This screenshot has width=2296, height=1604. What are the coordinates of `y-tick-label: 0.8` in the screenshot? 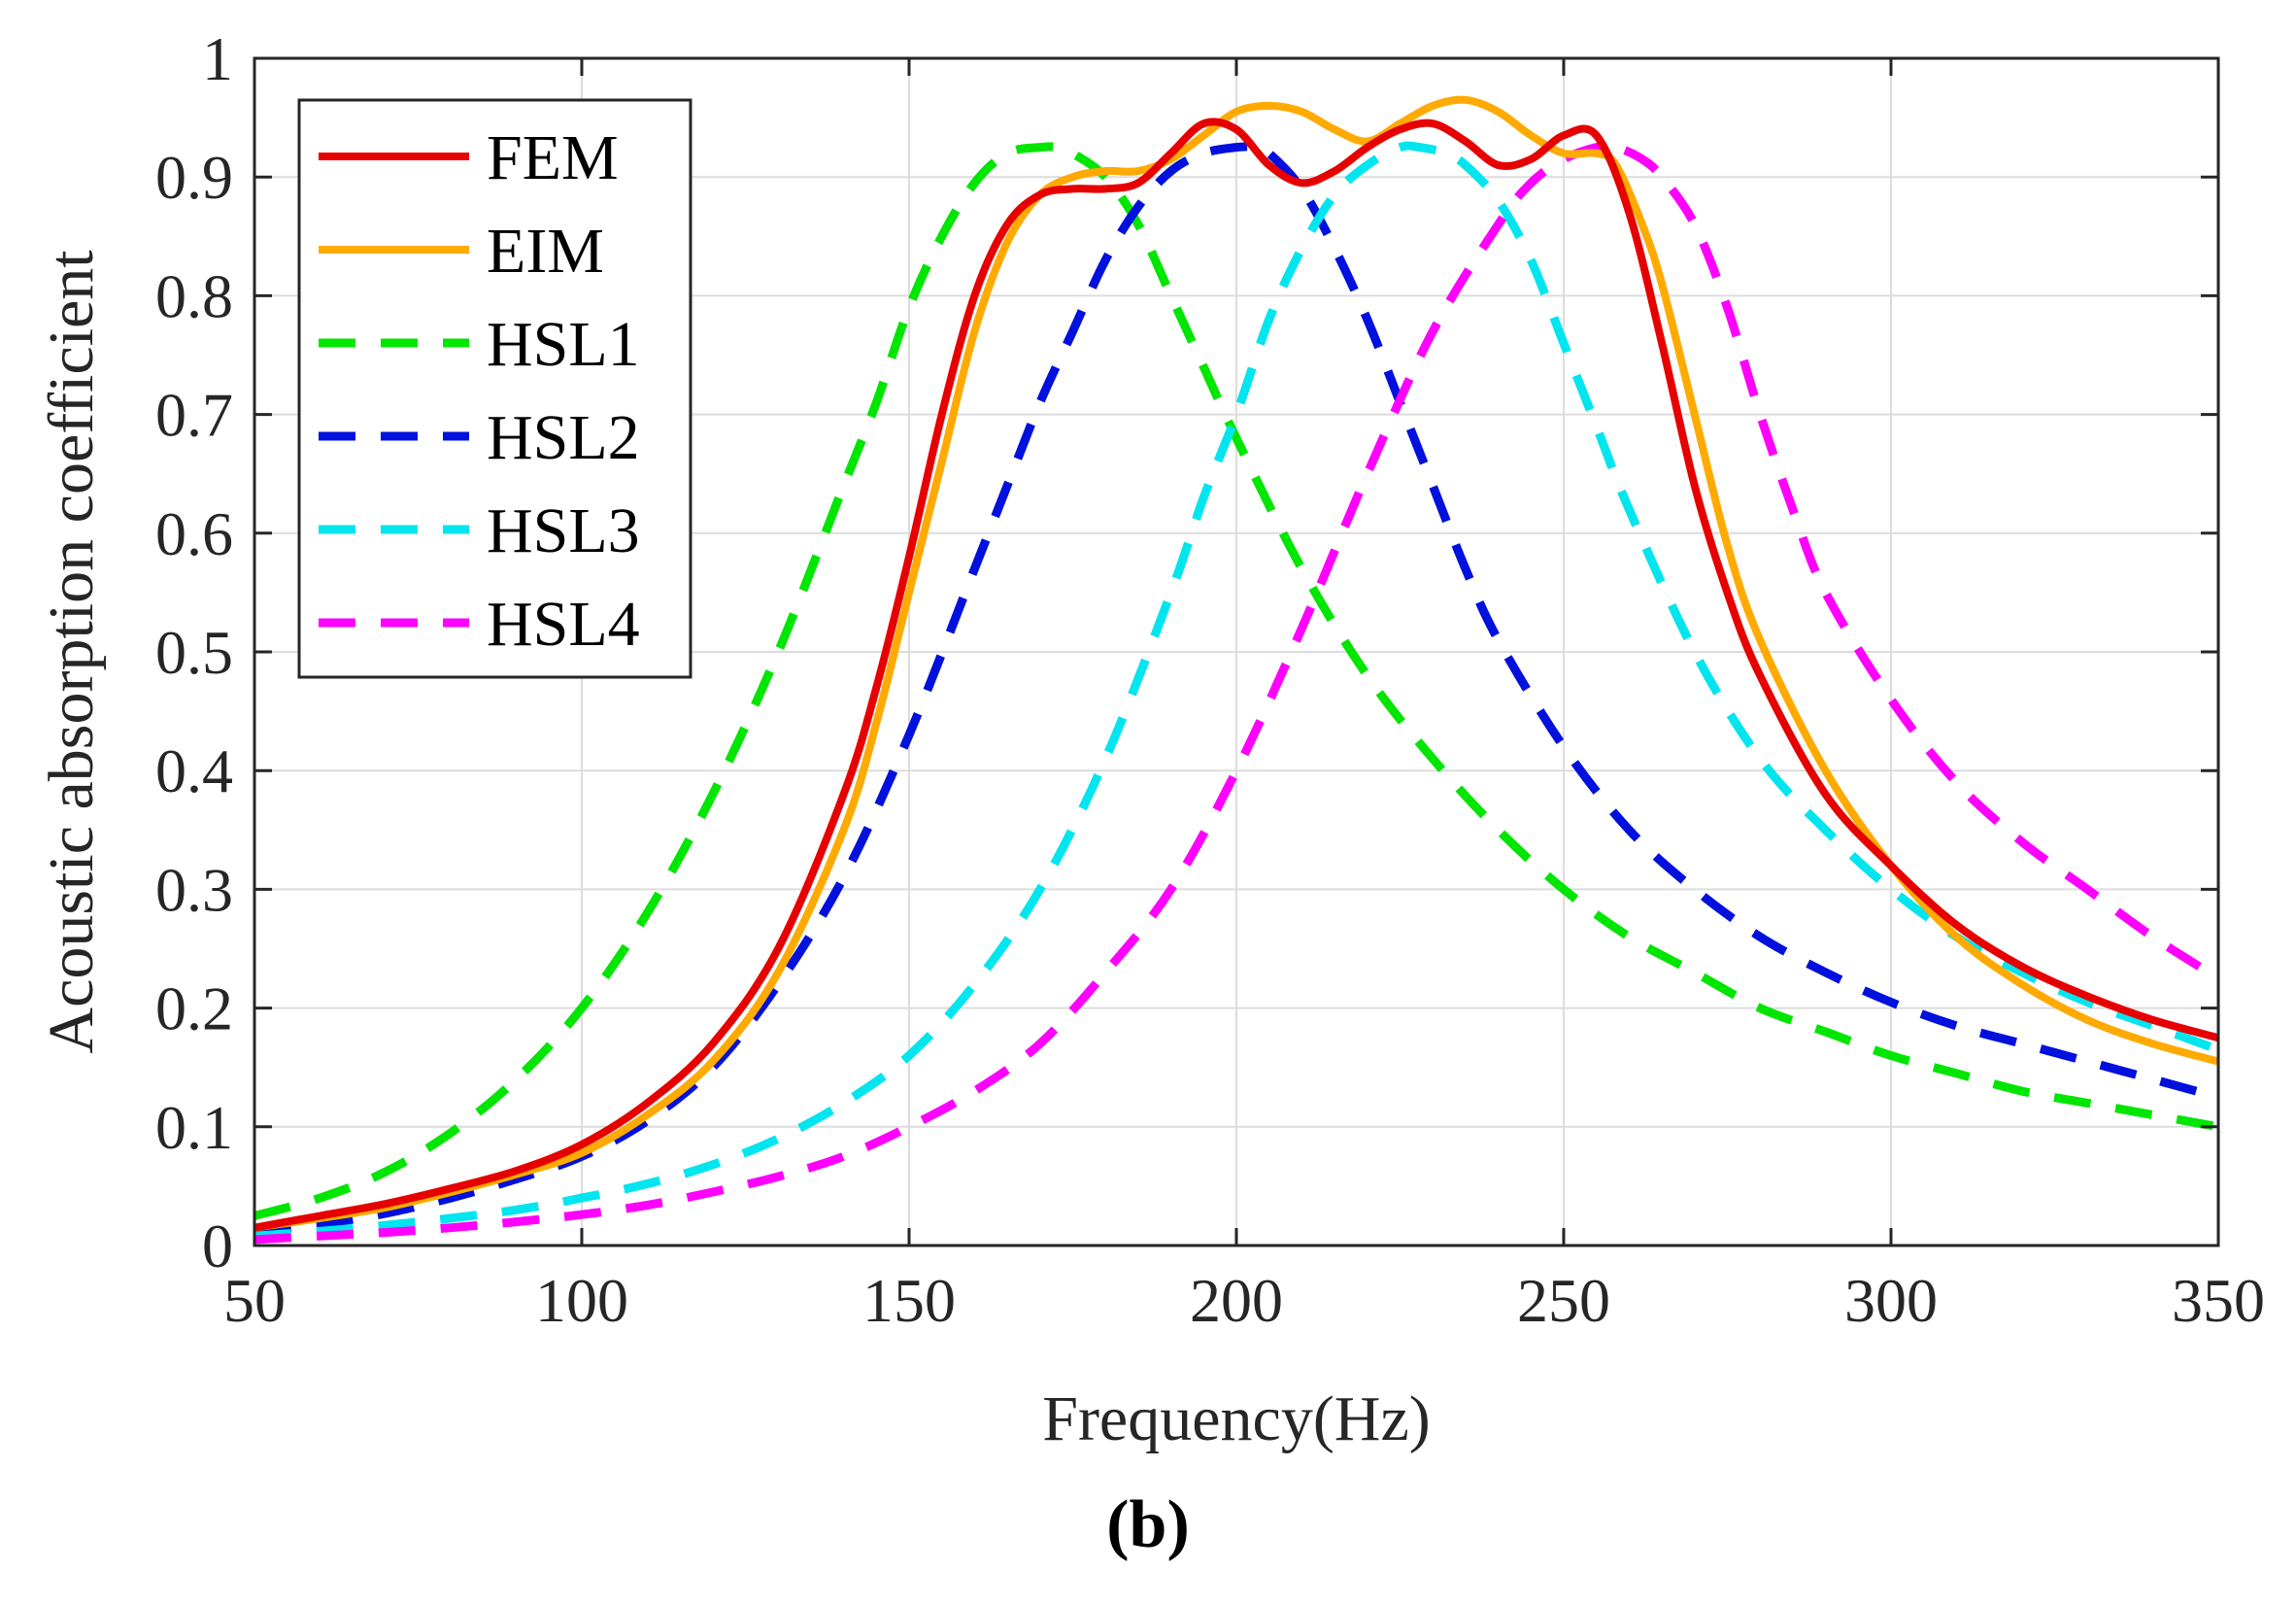 It's located at (194, 295).